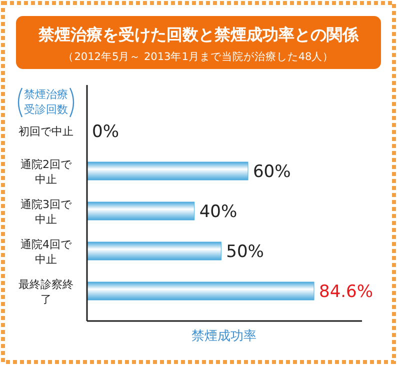  What do you see at coordinates (46, 172) in the screenshot?
I see `y-tick-label: 通院2回で中止` at bounding box center [46, 172].